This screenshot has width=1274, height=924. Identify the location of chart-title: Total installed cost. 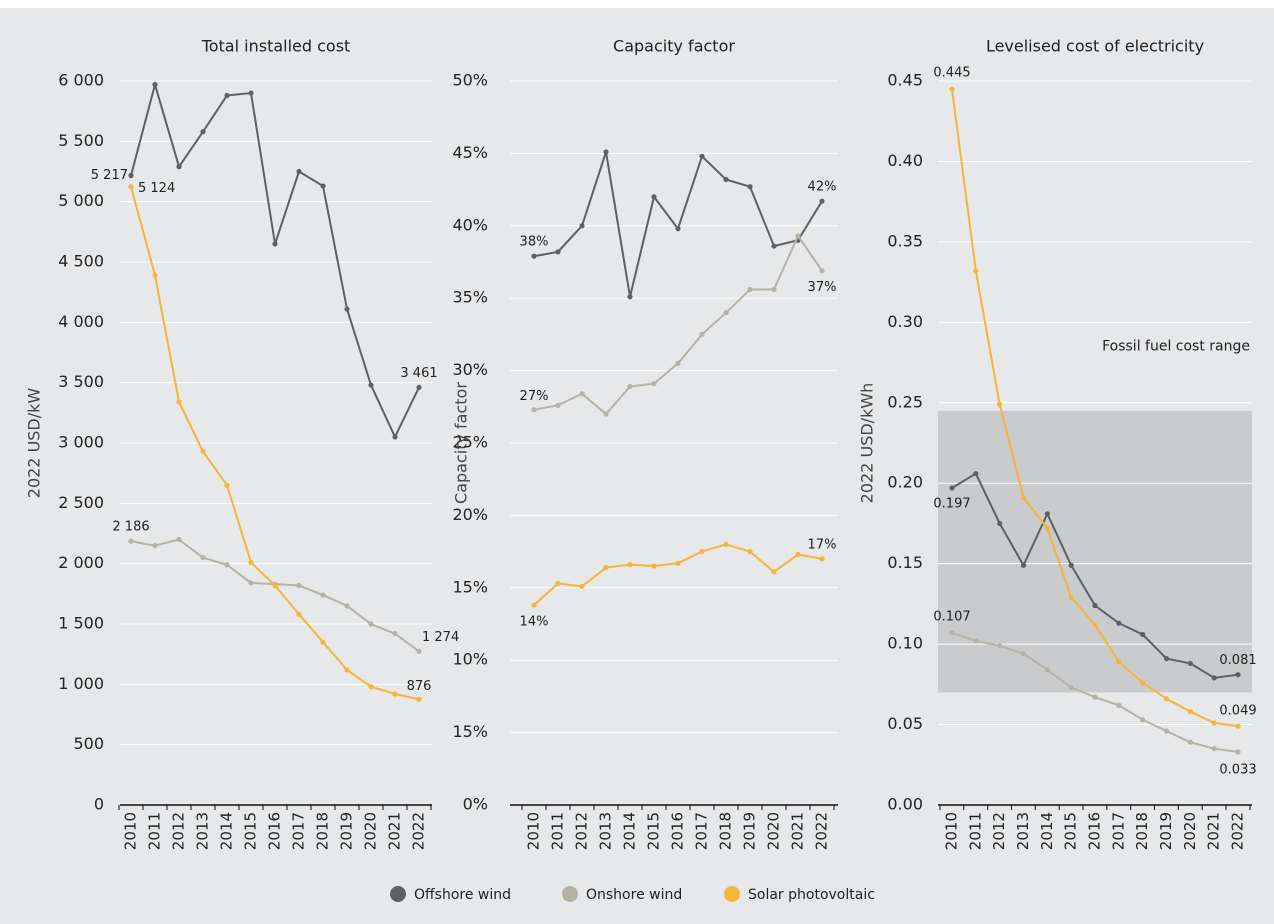
(276, 46).